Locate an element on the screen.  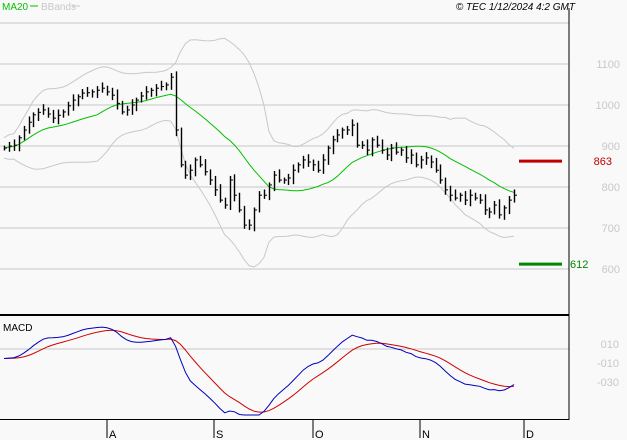
macd-tick-label: -030 is located at coordinates (608, 383).